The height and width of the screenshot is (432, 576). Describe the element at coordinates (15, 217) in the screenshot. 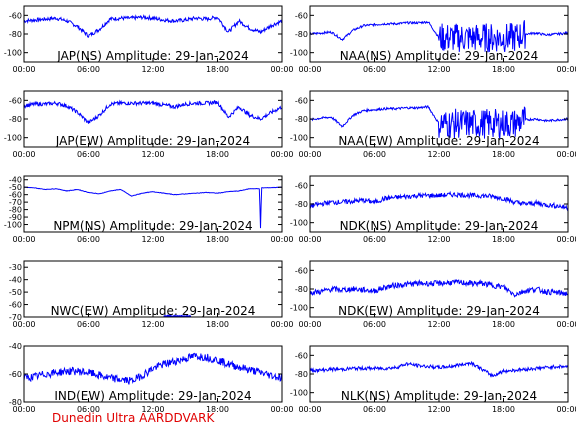

I see `y-tick-label: -90` at that location.